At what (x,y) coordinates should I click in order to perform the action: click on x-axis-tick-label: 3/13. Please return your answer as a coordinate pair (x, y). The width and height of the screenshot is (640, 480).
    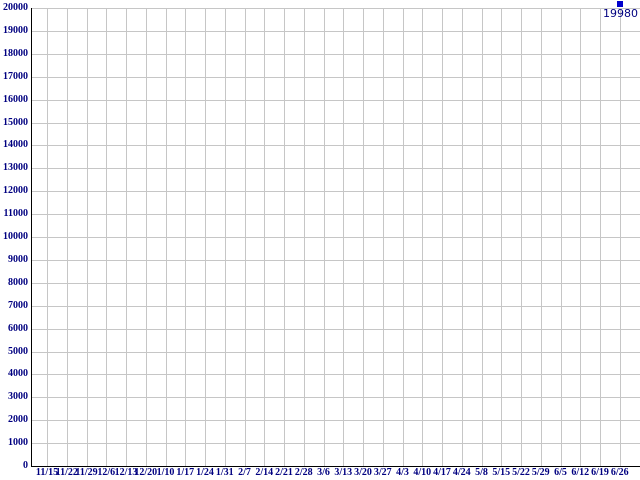
    Looking at the image, I should click on (343, 472).